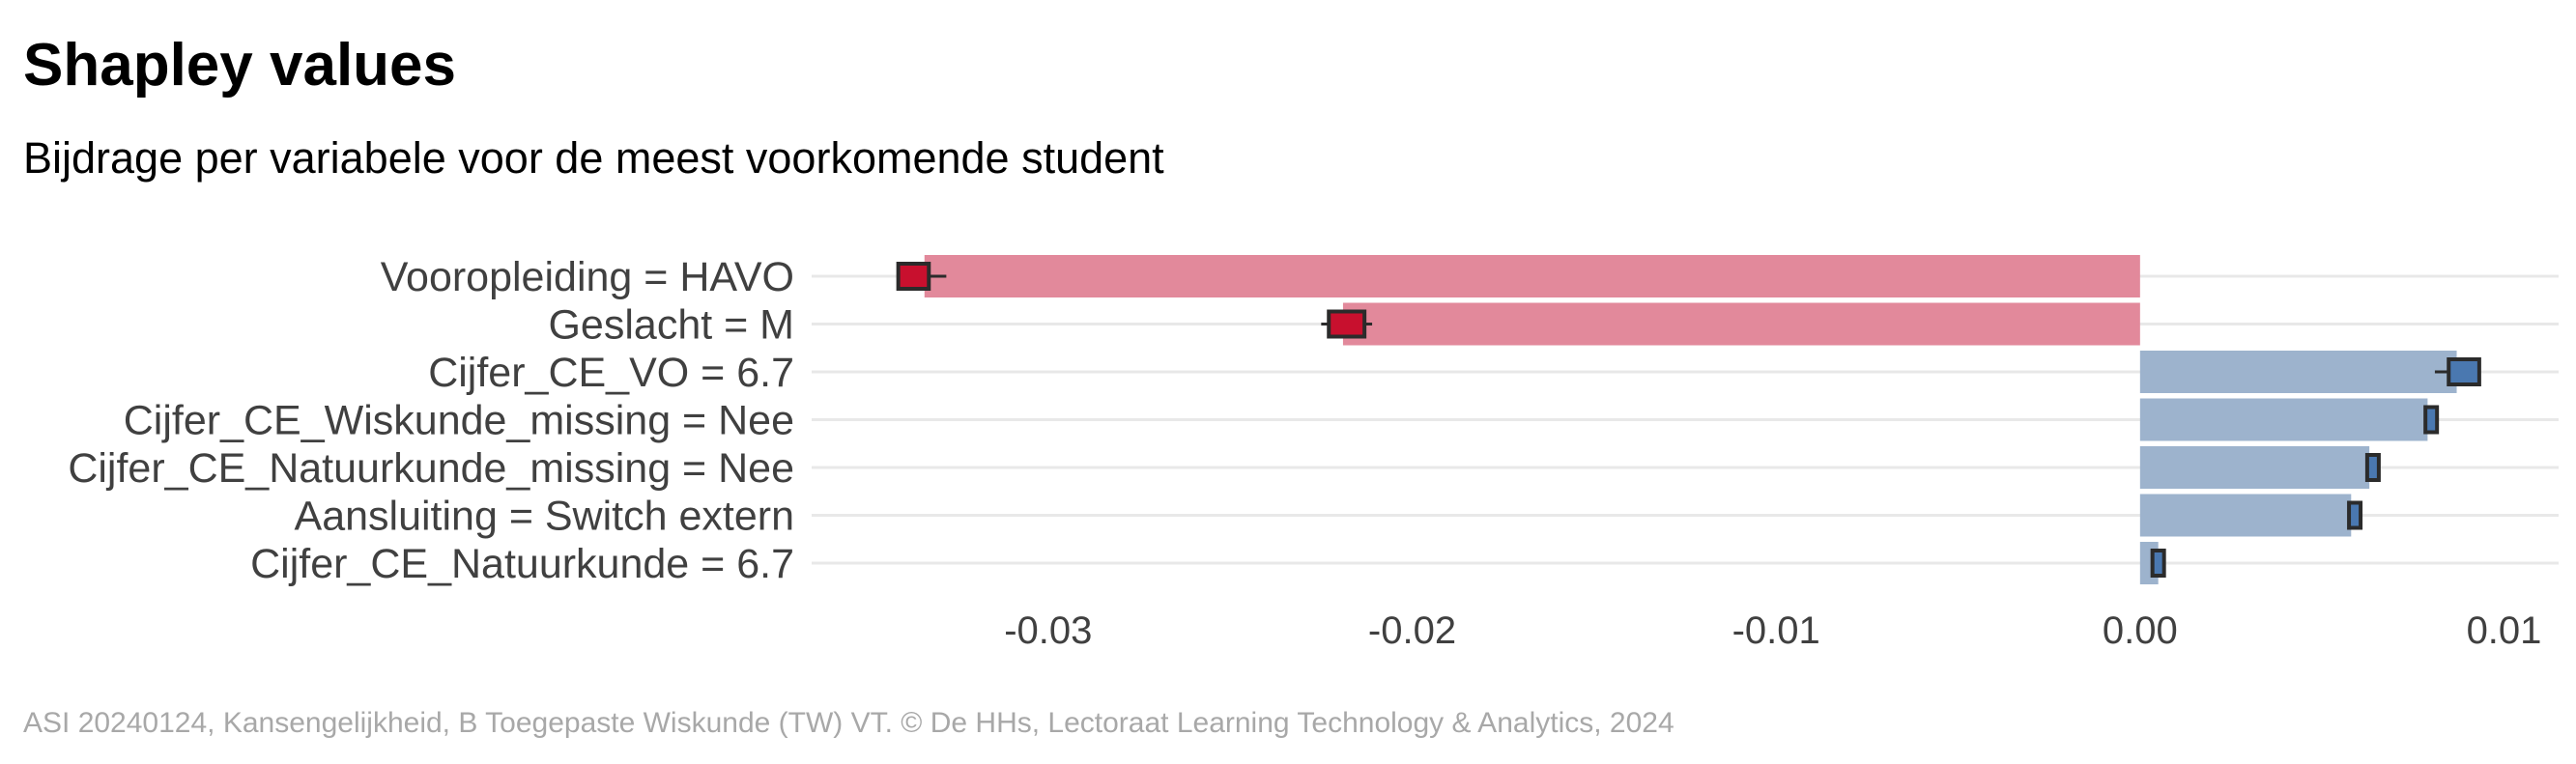 The width and height of the screenshot is (2576, 764). Describe the element at coordinates (1412, 631) in the screenshot. I see `x-tick-label: -0.02` at that location.